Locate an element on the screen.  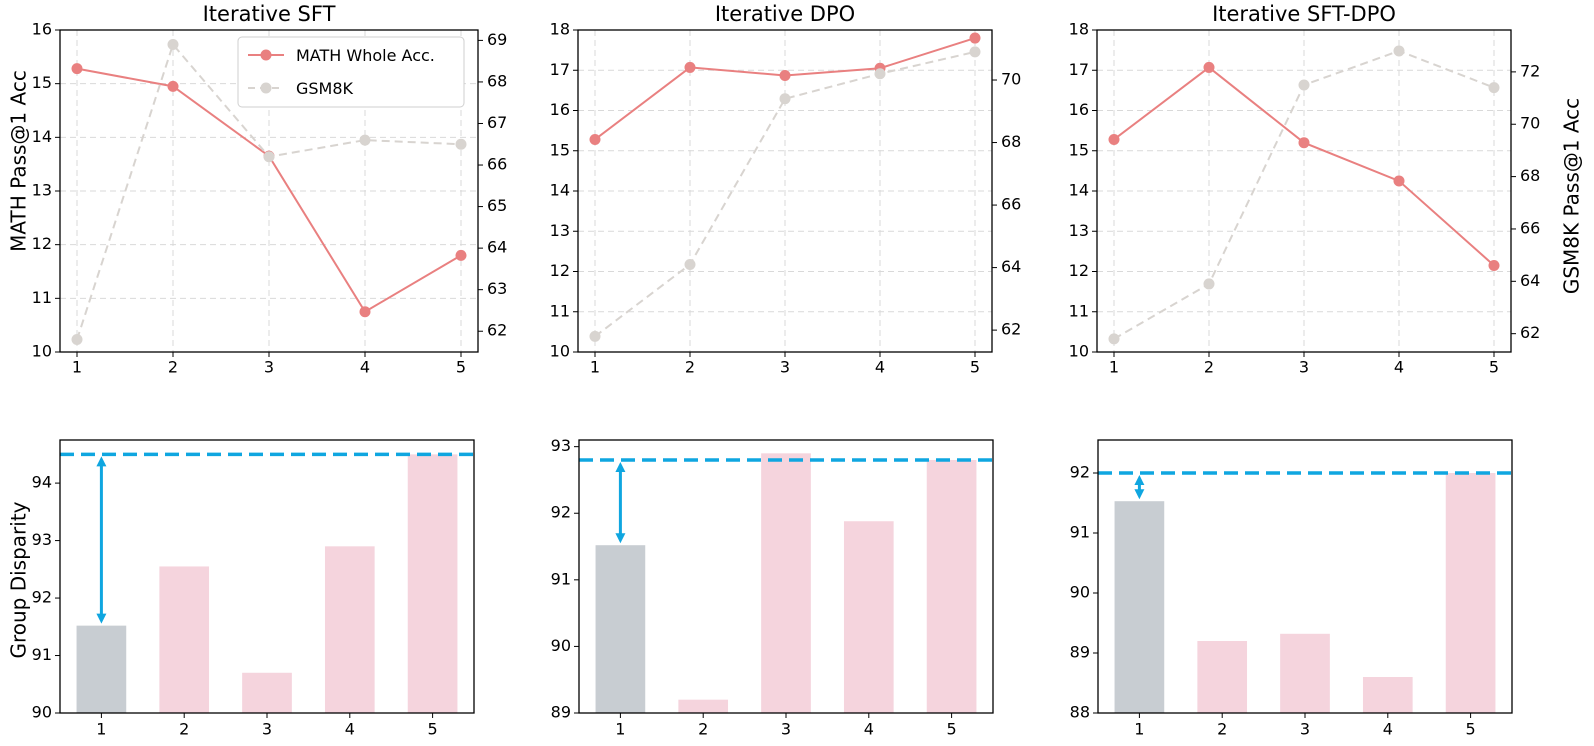
right-y-axis-label: GSM8K Pass@1 Acc is located at coordinates (1572, 196).